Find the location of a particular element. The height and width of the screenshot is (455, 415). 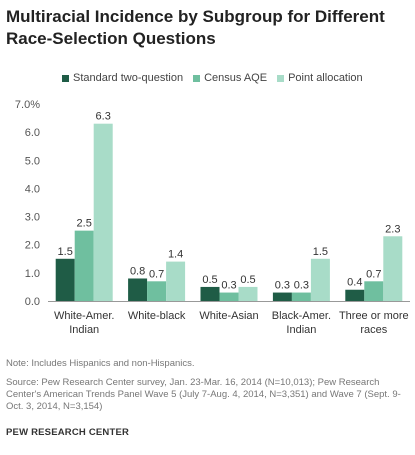

data-label: 0.8 is located at coordinates (137, 271).